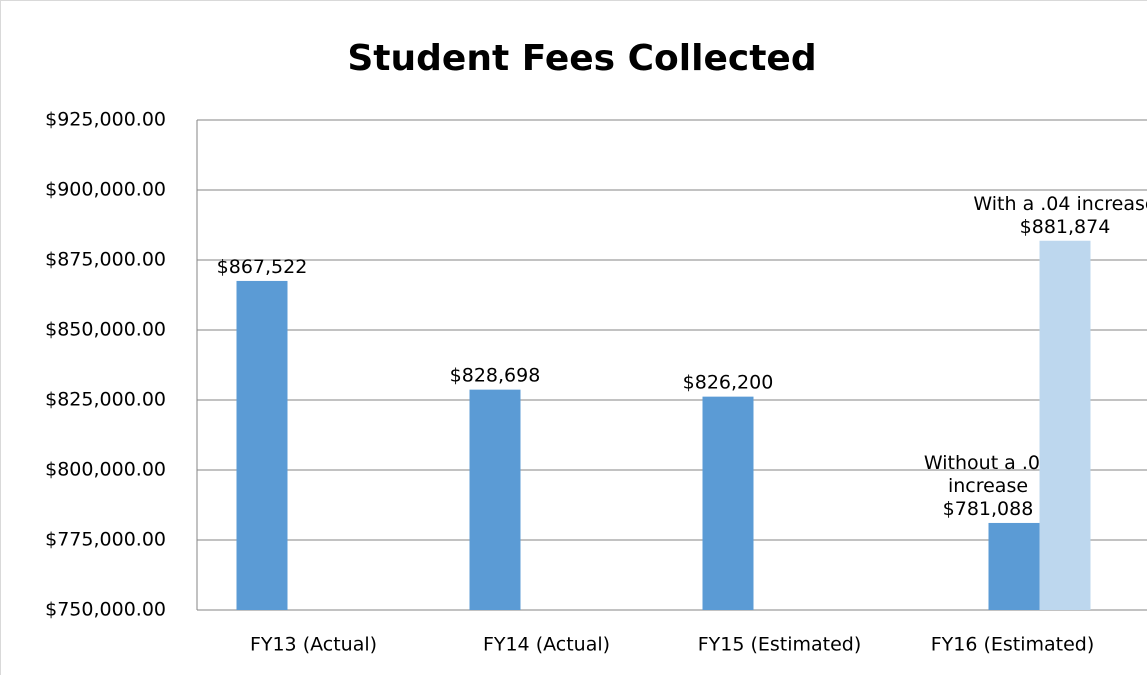  Describe the element at coordinates (105, 260) in the screenshot. I see `y-tick-label: $875,000.00` at that location.